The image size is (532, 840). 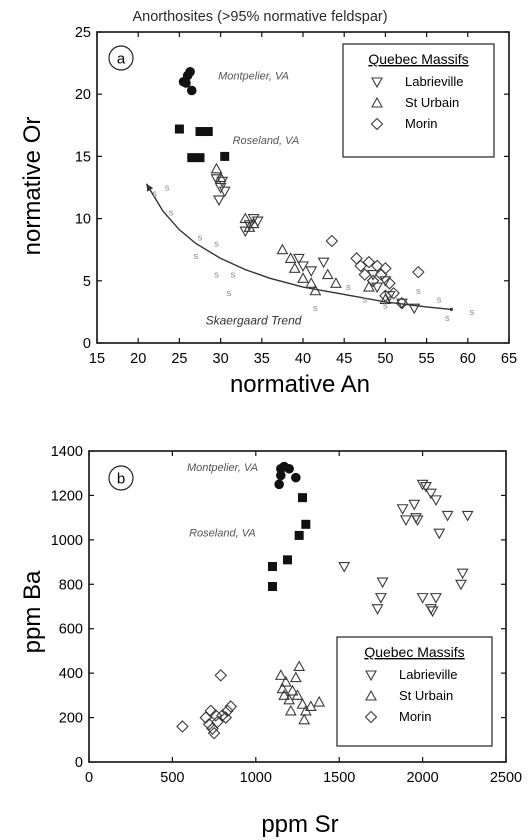 I want to click on panel-b-annotation-montpelier-va: Montpelier, VA, so click(x=222, y=468).